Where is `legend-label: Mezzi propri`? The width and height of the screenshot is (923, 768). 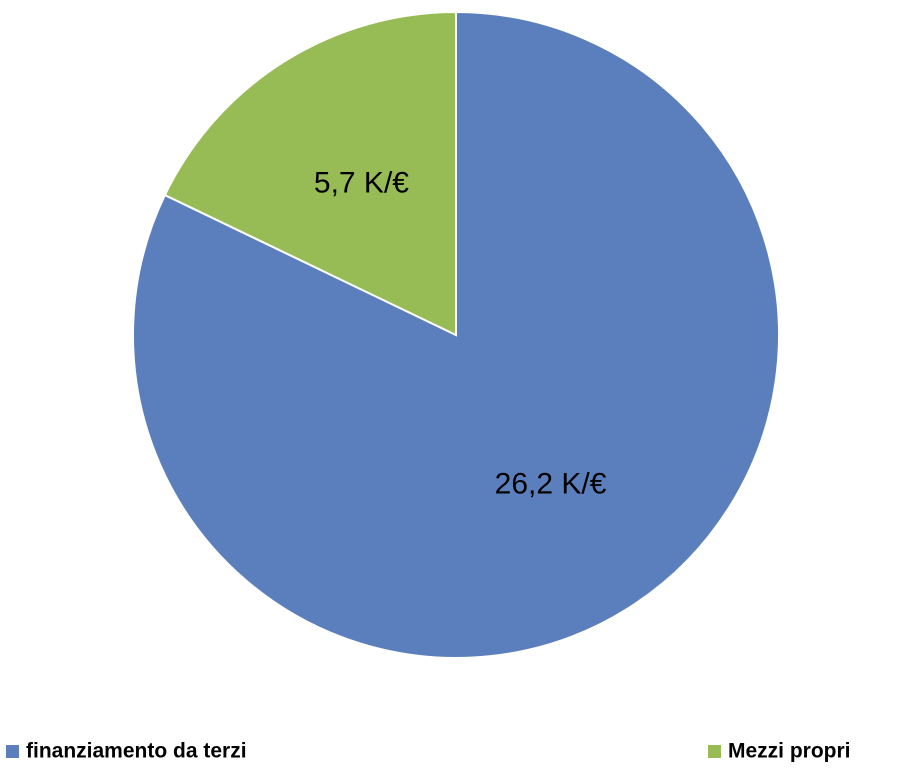 legend-label: Mezzi propri is located at coordinates (789, 751).